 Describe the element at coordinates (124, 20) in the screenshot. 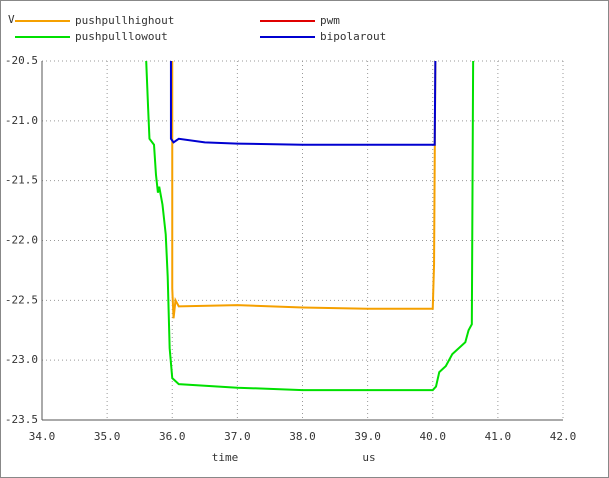

I see `legend-label: pushpullhighout` at that location.